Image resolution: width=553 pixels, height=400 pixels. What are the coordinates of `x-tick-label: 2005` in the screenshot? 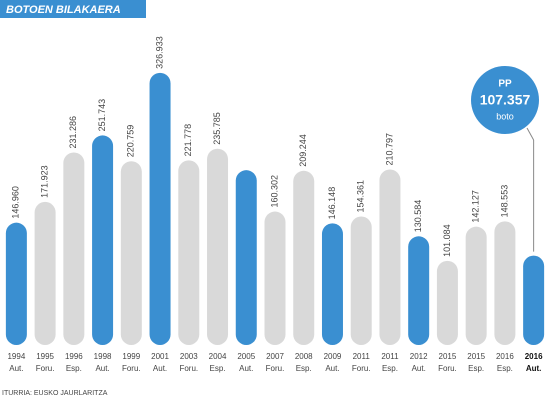 It's located at (246, 356).